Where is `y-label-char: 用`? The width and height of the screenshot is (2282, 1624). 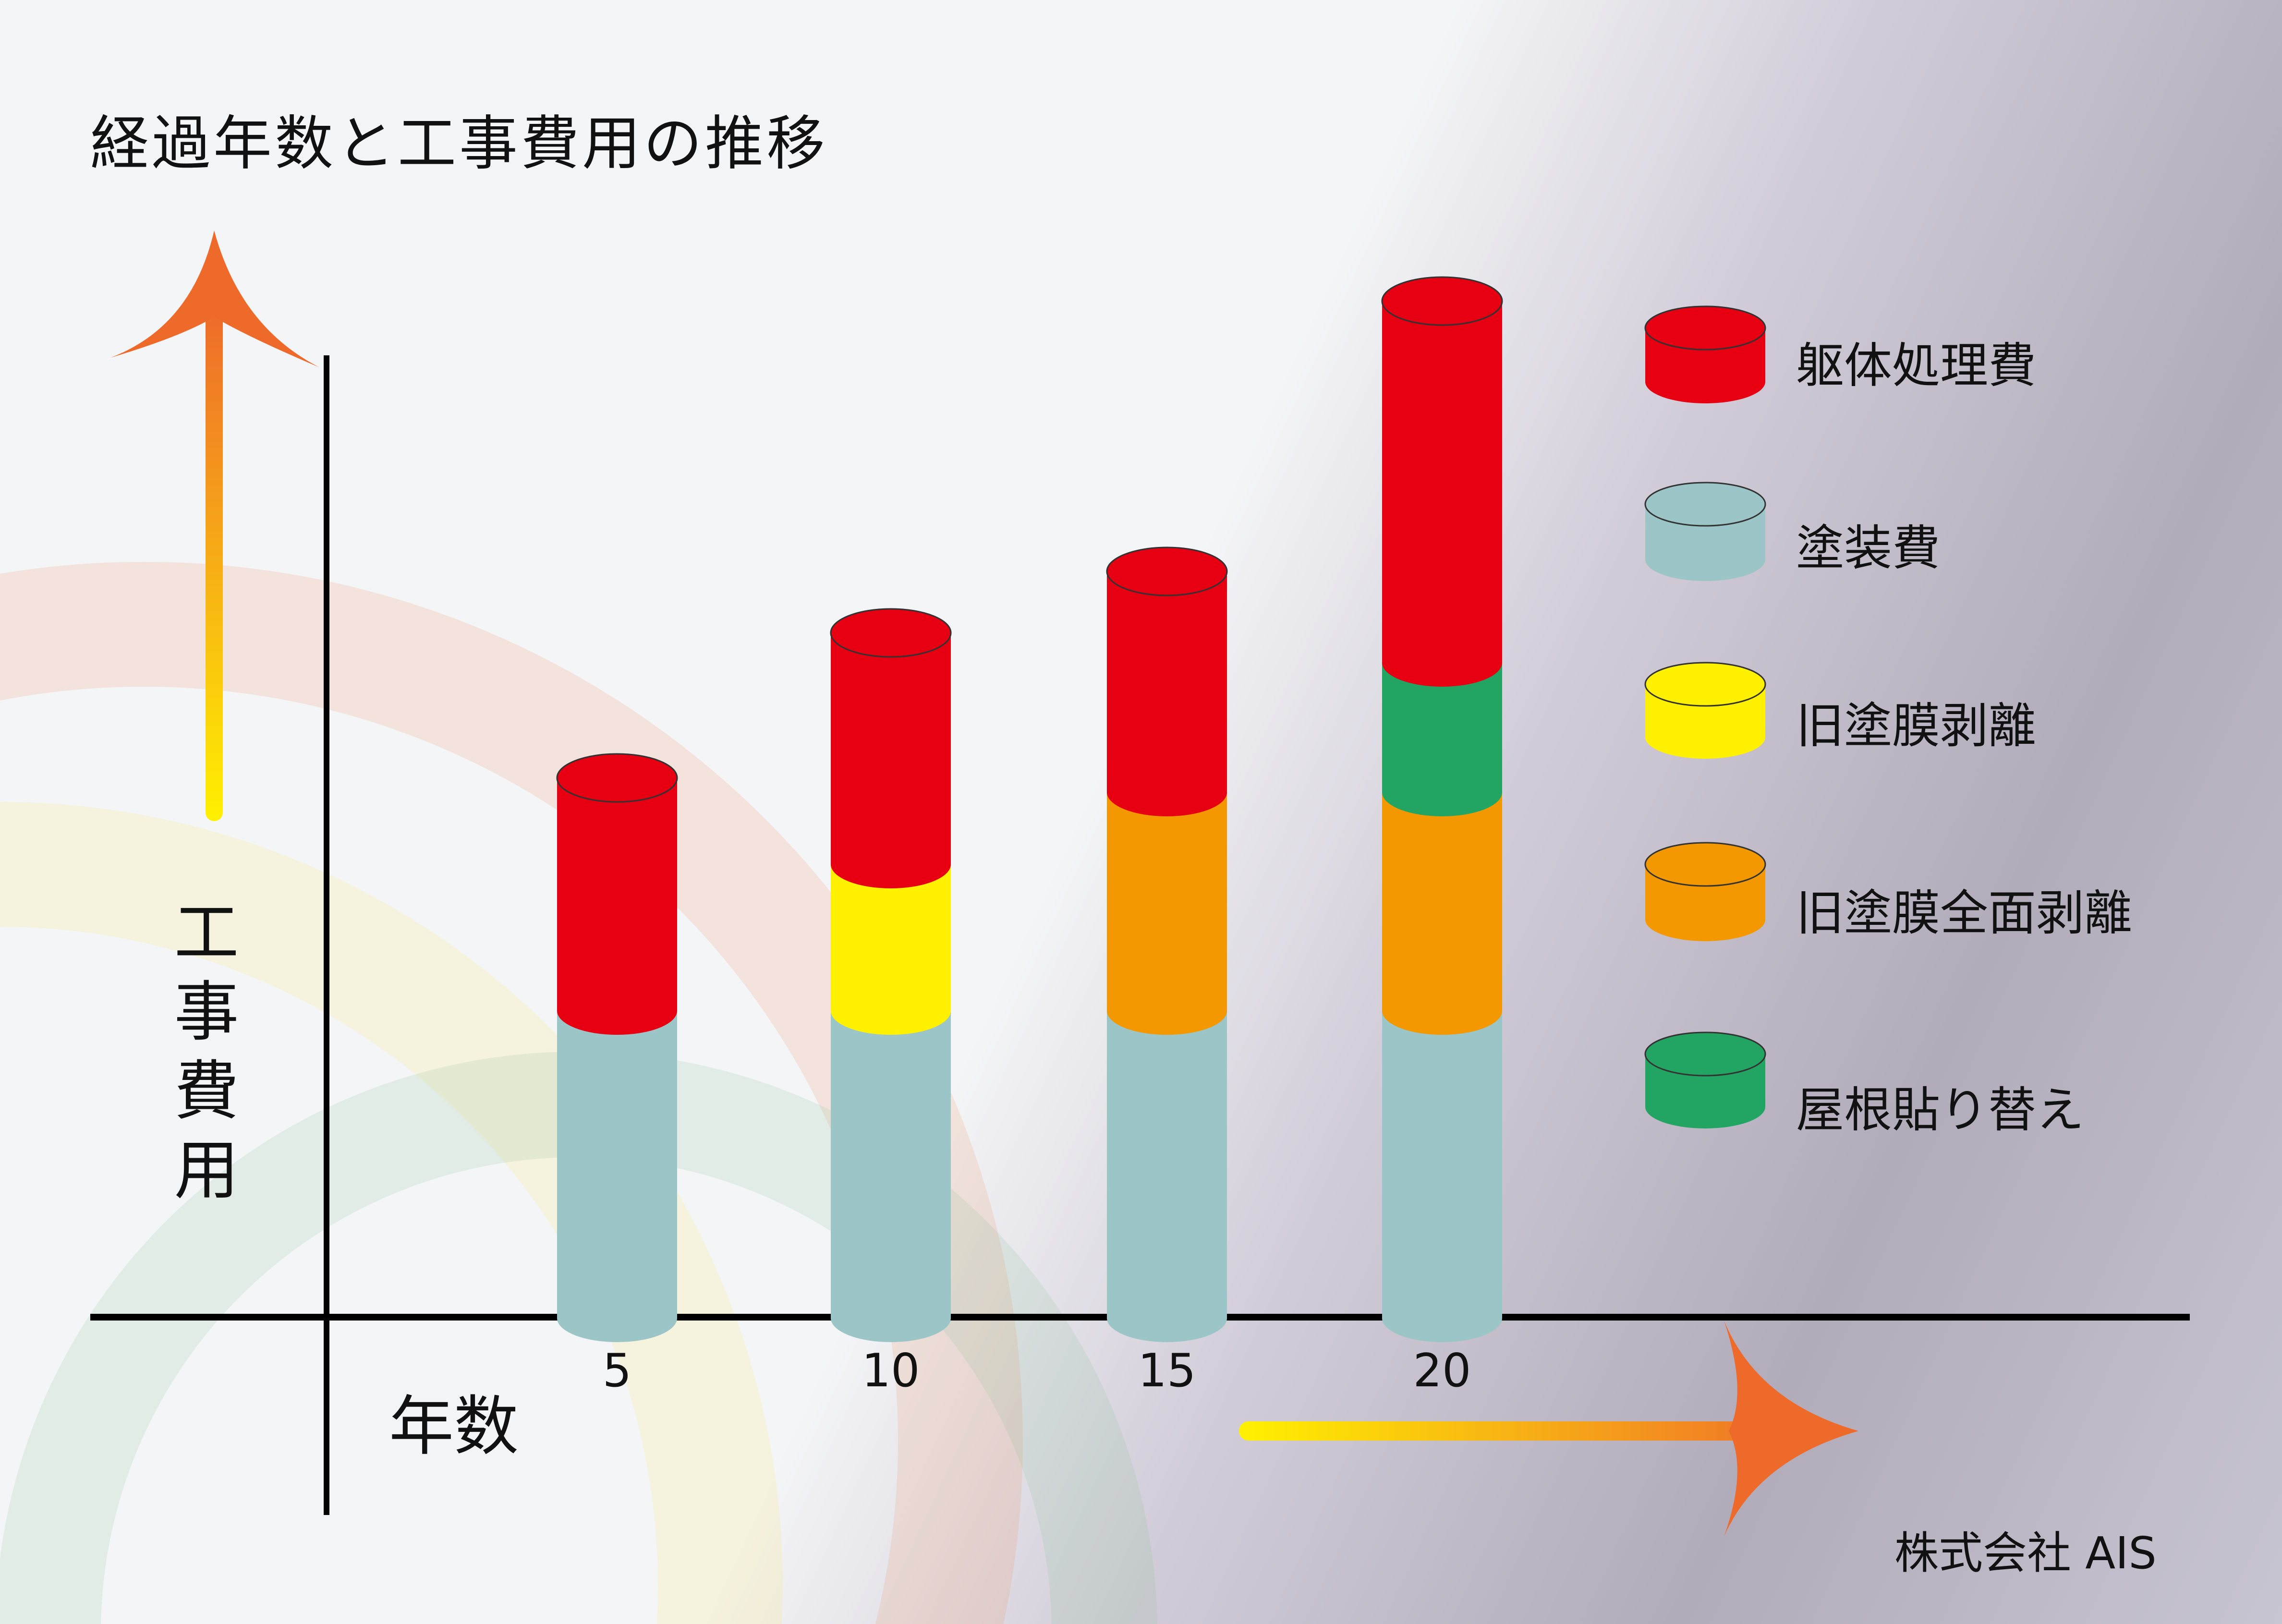
y-label-char: 用 is located at coordinates (206, 1170).